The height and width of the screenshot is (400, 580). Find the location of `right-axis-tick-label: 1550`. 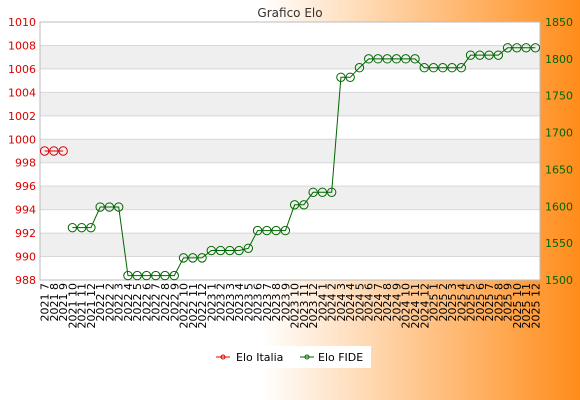

right-axis-tick-label: 1550 is located at coordinates (559, 243).